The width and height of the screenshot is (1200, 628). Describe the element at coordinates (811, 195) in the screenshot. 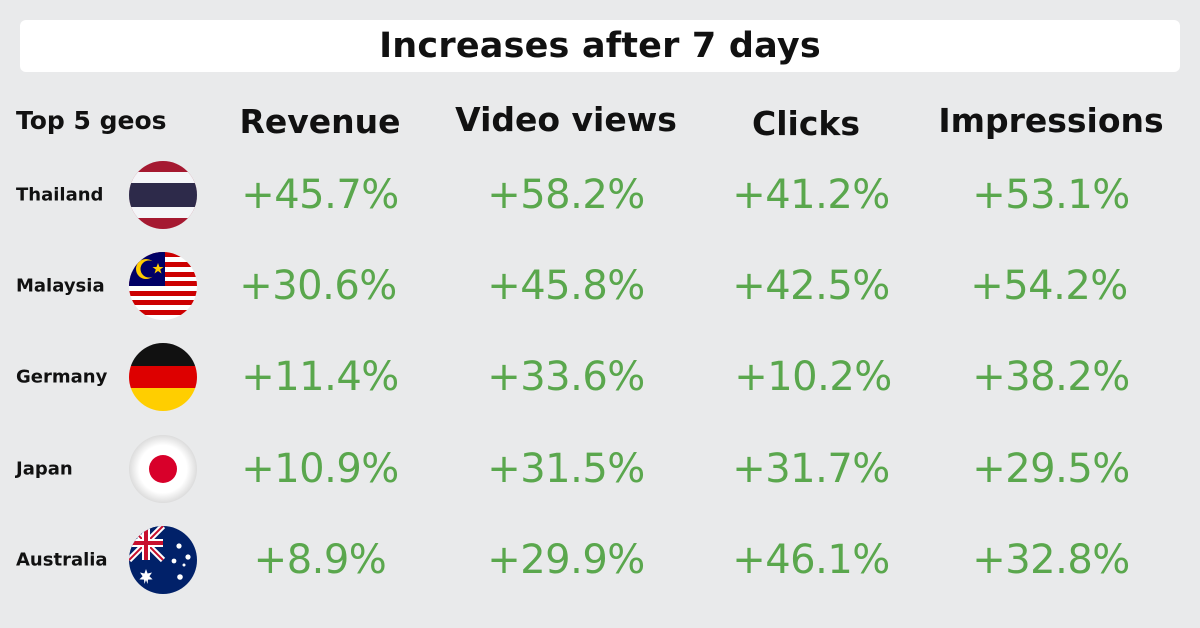

I see `clicks-value: +41.2%` at that location.